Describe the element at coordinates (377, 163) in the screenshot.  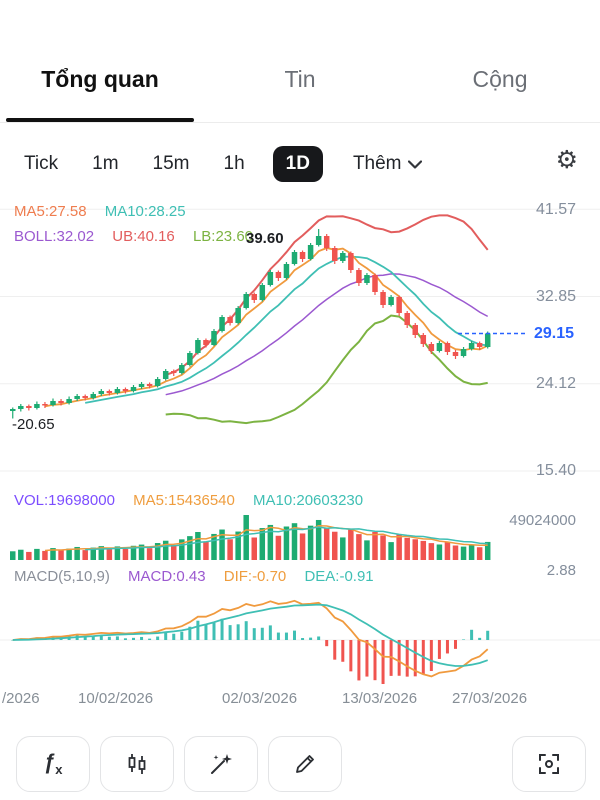
I see `timeframe-more-label: Thêm` at that location.